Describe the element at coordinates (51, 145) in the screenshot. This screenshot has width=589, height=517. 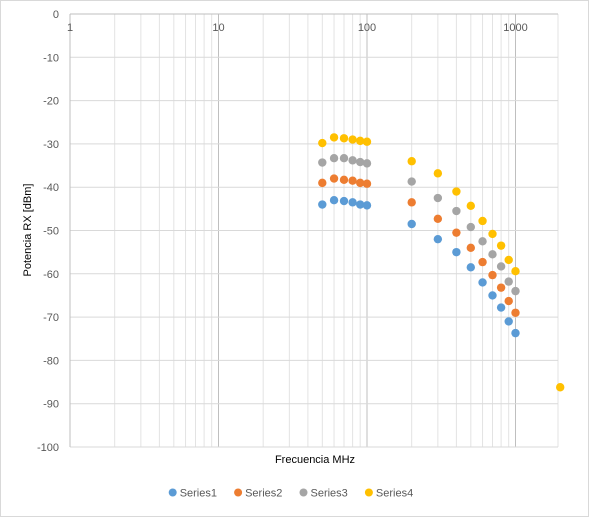
I see `y-tick-label: -30` at that location.